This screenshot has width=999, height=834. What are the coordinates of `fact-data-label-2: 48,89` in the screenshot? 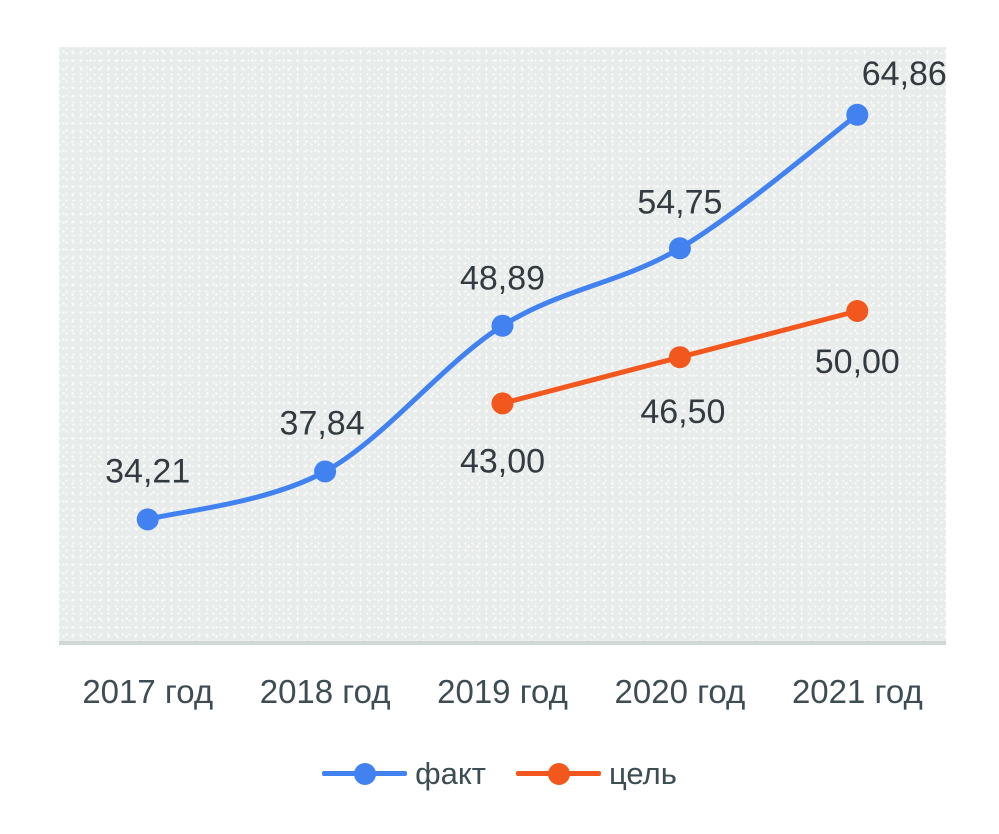 It's located at (502, 279).